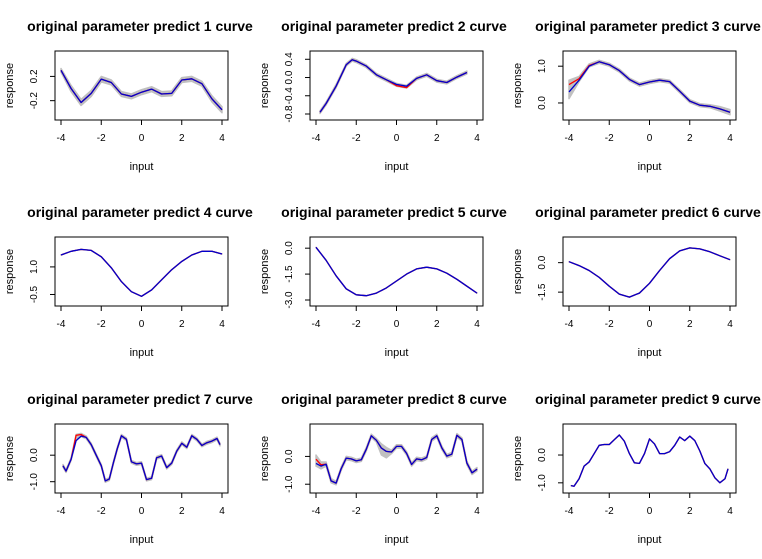 Image resolution: width=762 pixels, height=559 pixels. What do you see at coordinates (542, 66) in the screenshot?
I see `y-tick-label: 1.0` at bounding box center [542, 66].